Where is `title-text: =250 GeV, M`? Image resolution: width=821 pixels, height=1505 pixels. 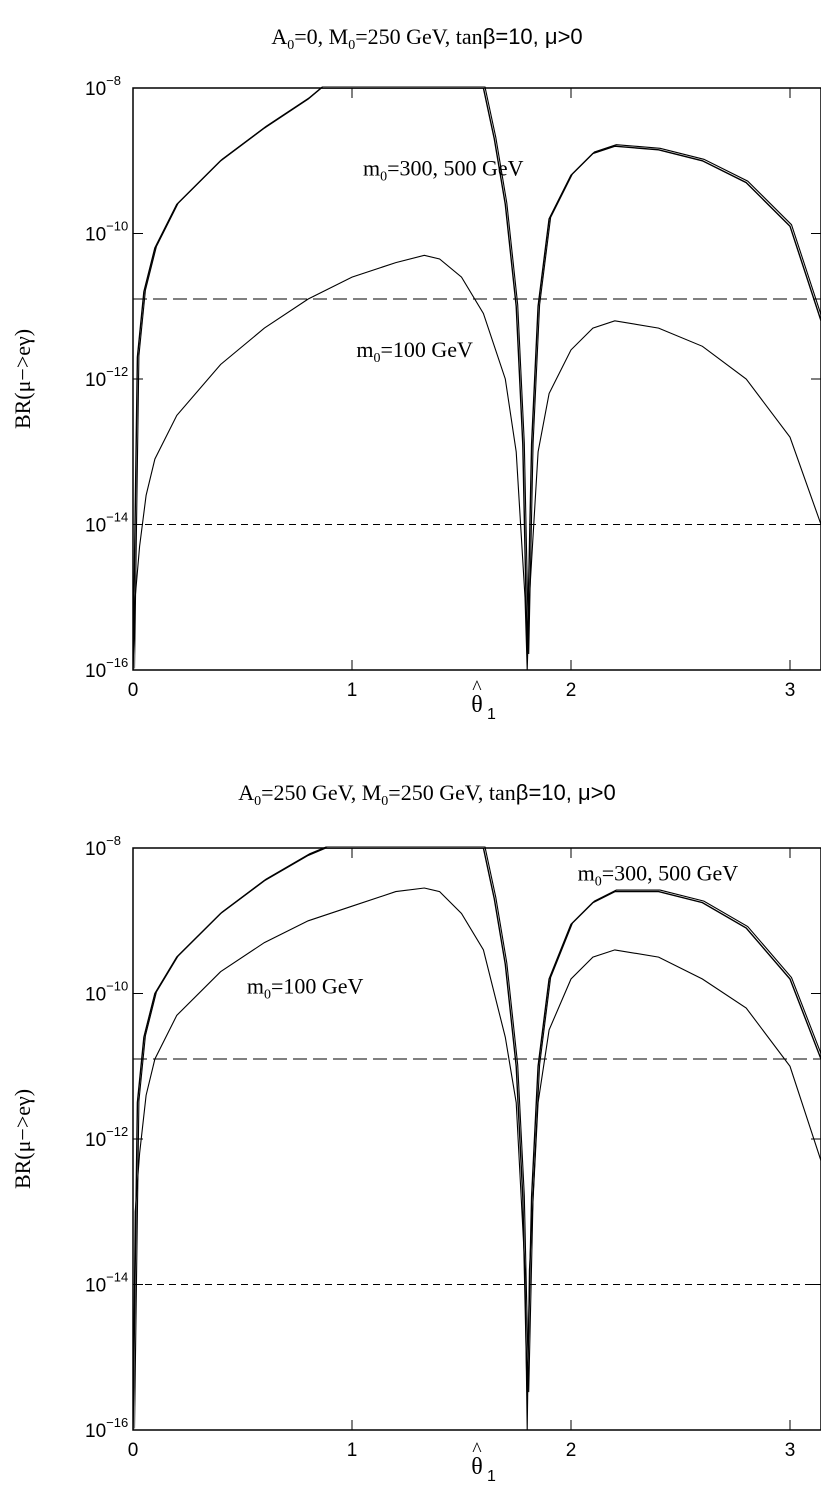 title-text: =250 GeV, M is located at coordinates (321, 792).